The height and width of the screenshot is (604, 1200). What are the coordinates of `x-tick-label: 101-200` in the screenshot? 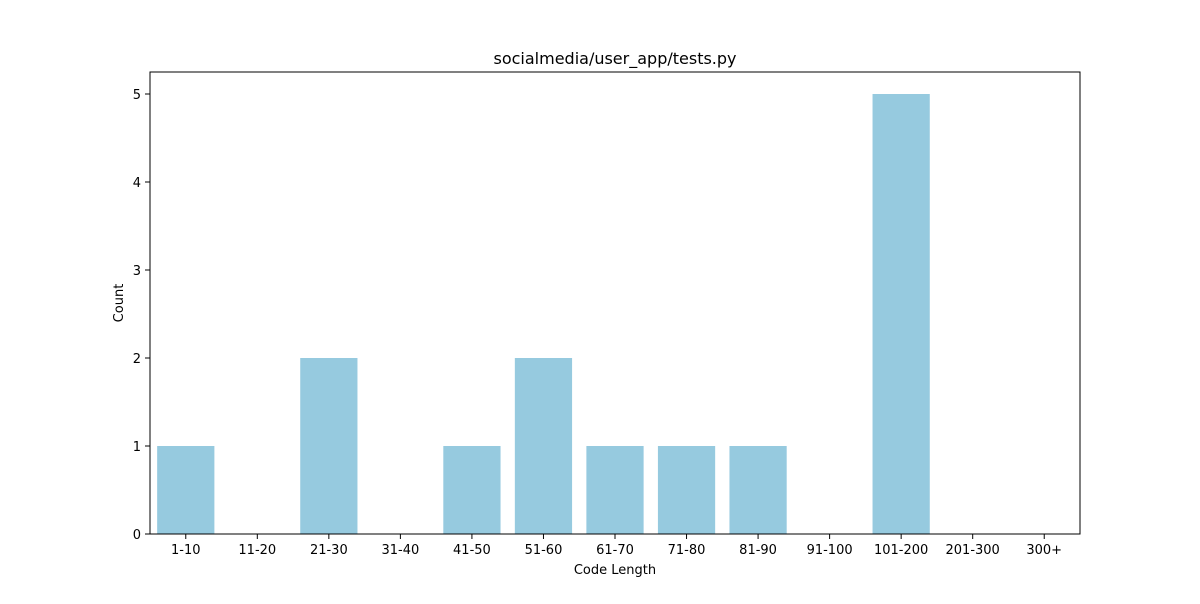 It's located at (901, 550).